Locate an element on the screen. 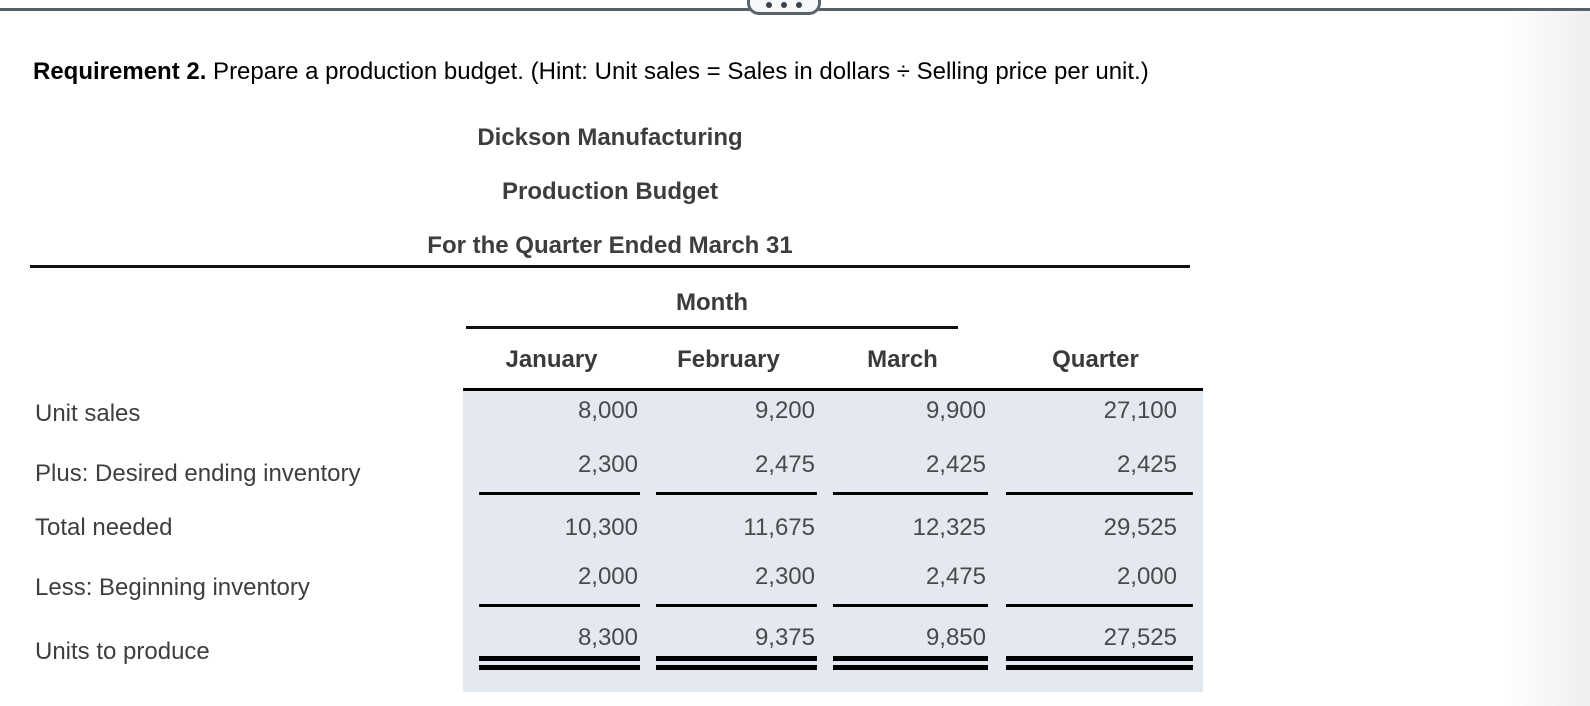 The image size is (1590, 706). column-header-february: February is located at coordinates (728, 359).